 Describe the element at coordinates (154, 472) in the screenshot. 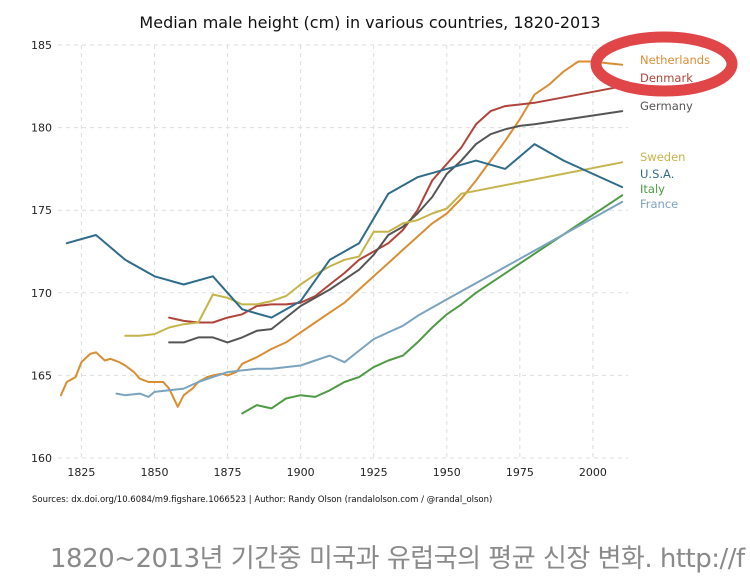

I see `x-tick-label: 1850` at that location.